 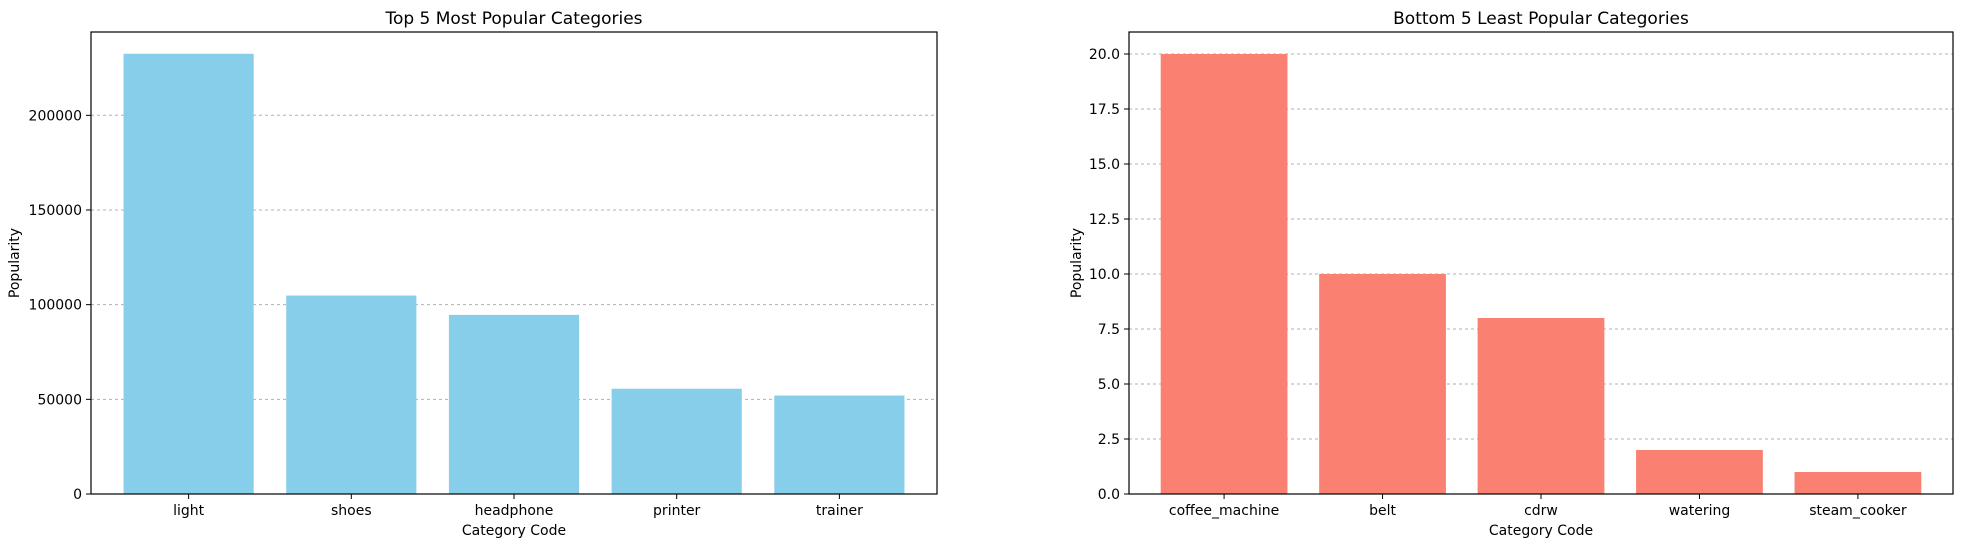 What do you see at coordinates (77, 495) in the screenshot?
I see `y-tick-label: 0` at bounding box center [77, 495].